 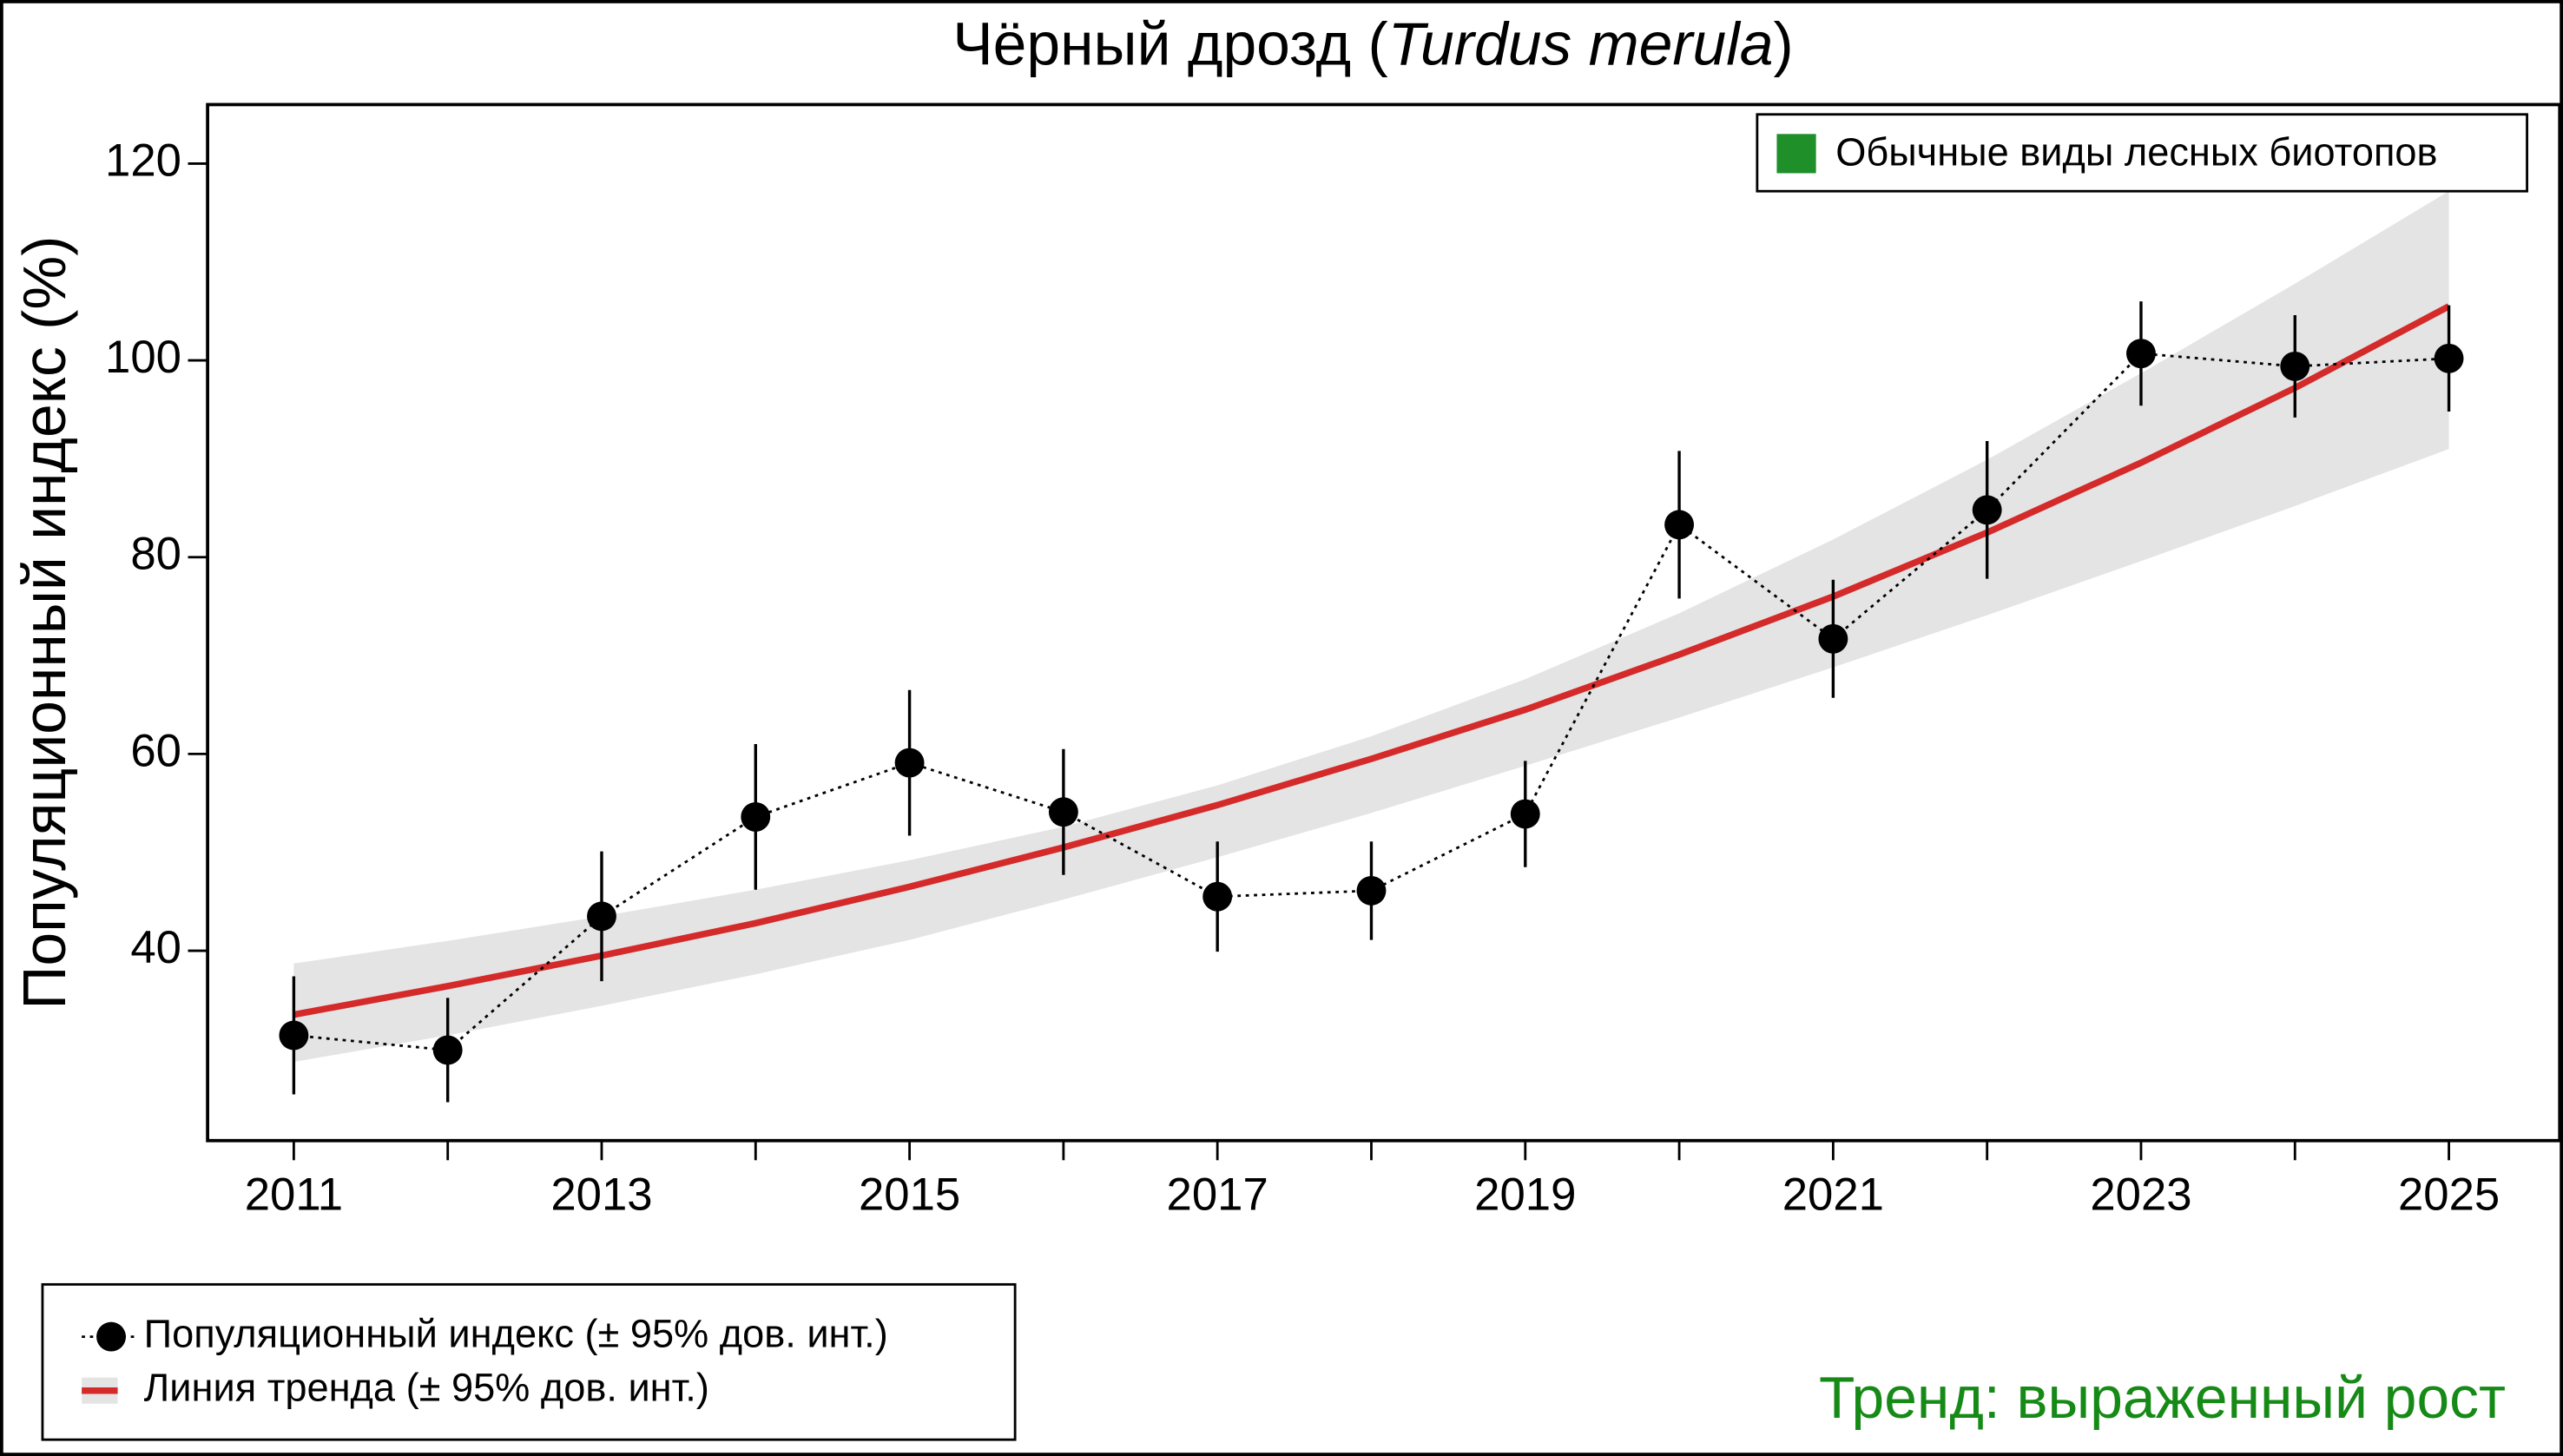 What do you see at coordinates (1372, 44) in the screenshot?
I see `chart-title: Чёрный дрозд (Turdus merula)` at bounding box center [1372, 44].